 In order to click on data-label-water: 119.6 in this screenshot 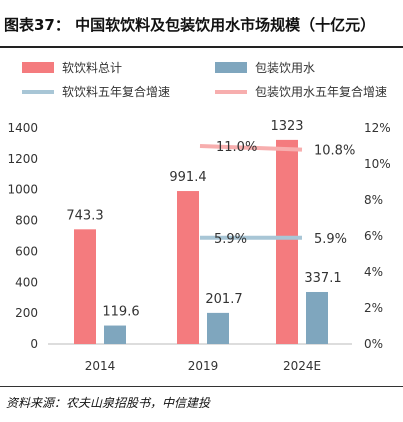, I will do `click(120, 312)`.